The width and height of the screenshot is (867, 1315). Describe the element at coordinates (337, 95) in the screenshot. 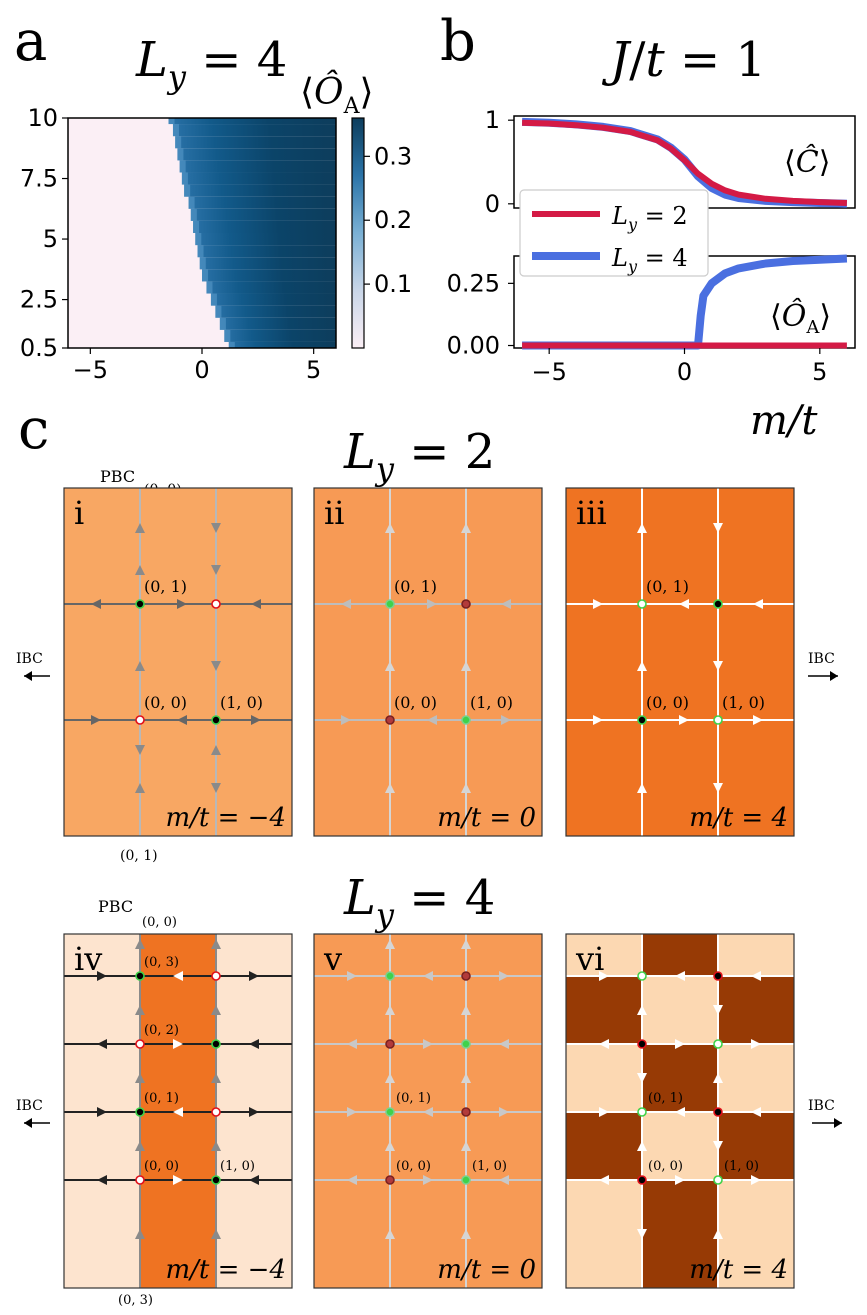

I see `svg-text: ⟨ÔA⟩` at that location.